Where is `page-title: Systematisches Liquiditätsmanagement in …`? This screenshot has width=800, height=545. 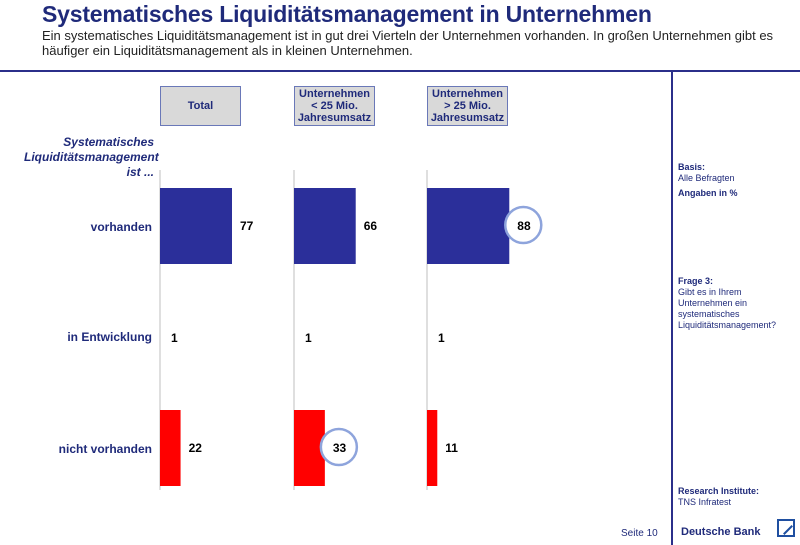 page-title: Systematisches Liquiditätsmanagement in … is located at coordinates (347, 14).